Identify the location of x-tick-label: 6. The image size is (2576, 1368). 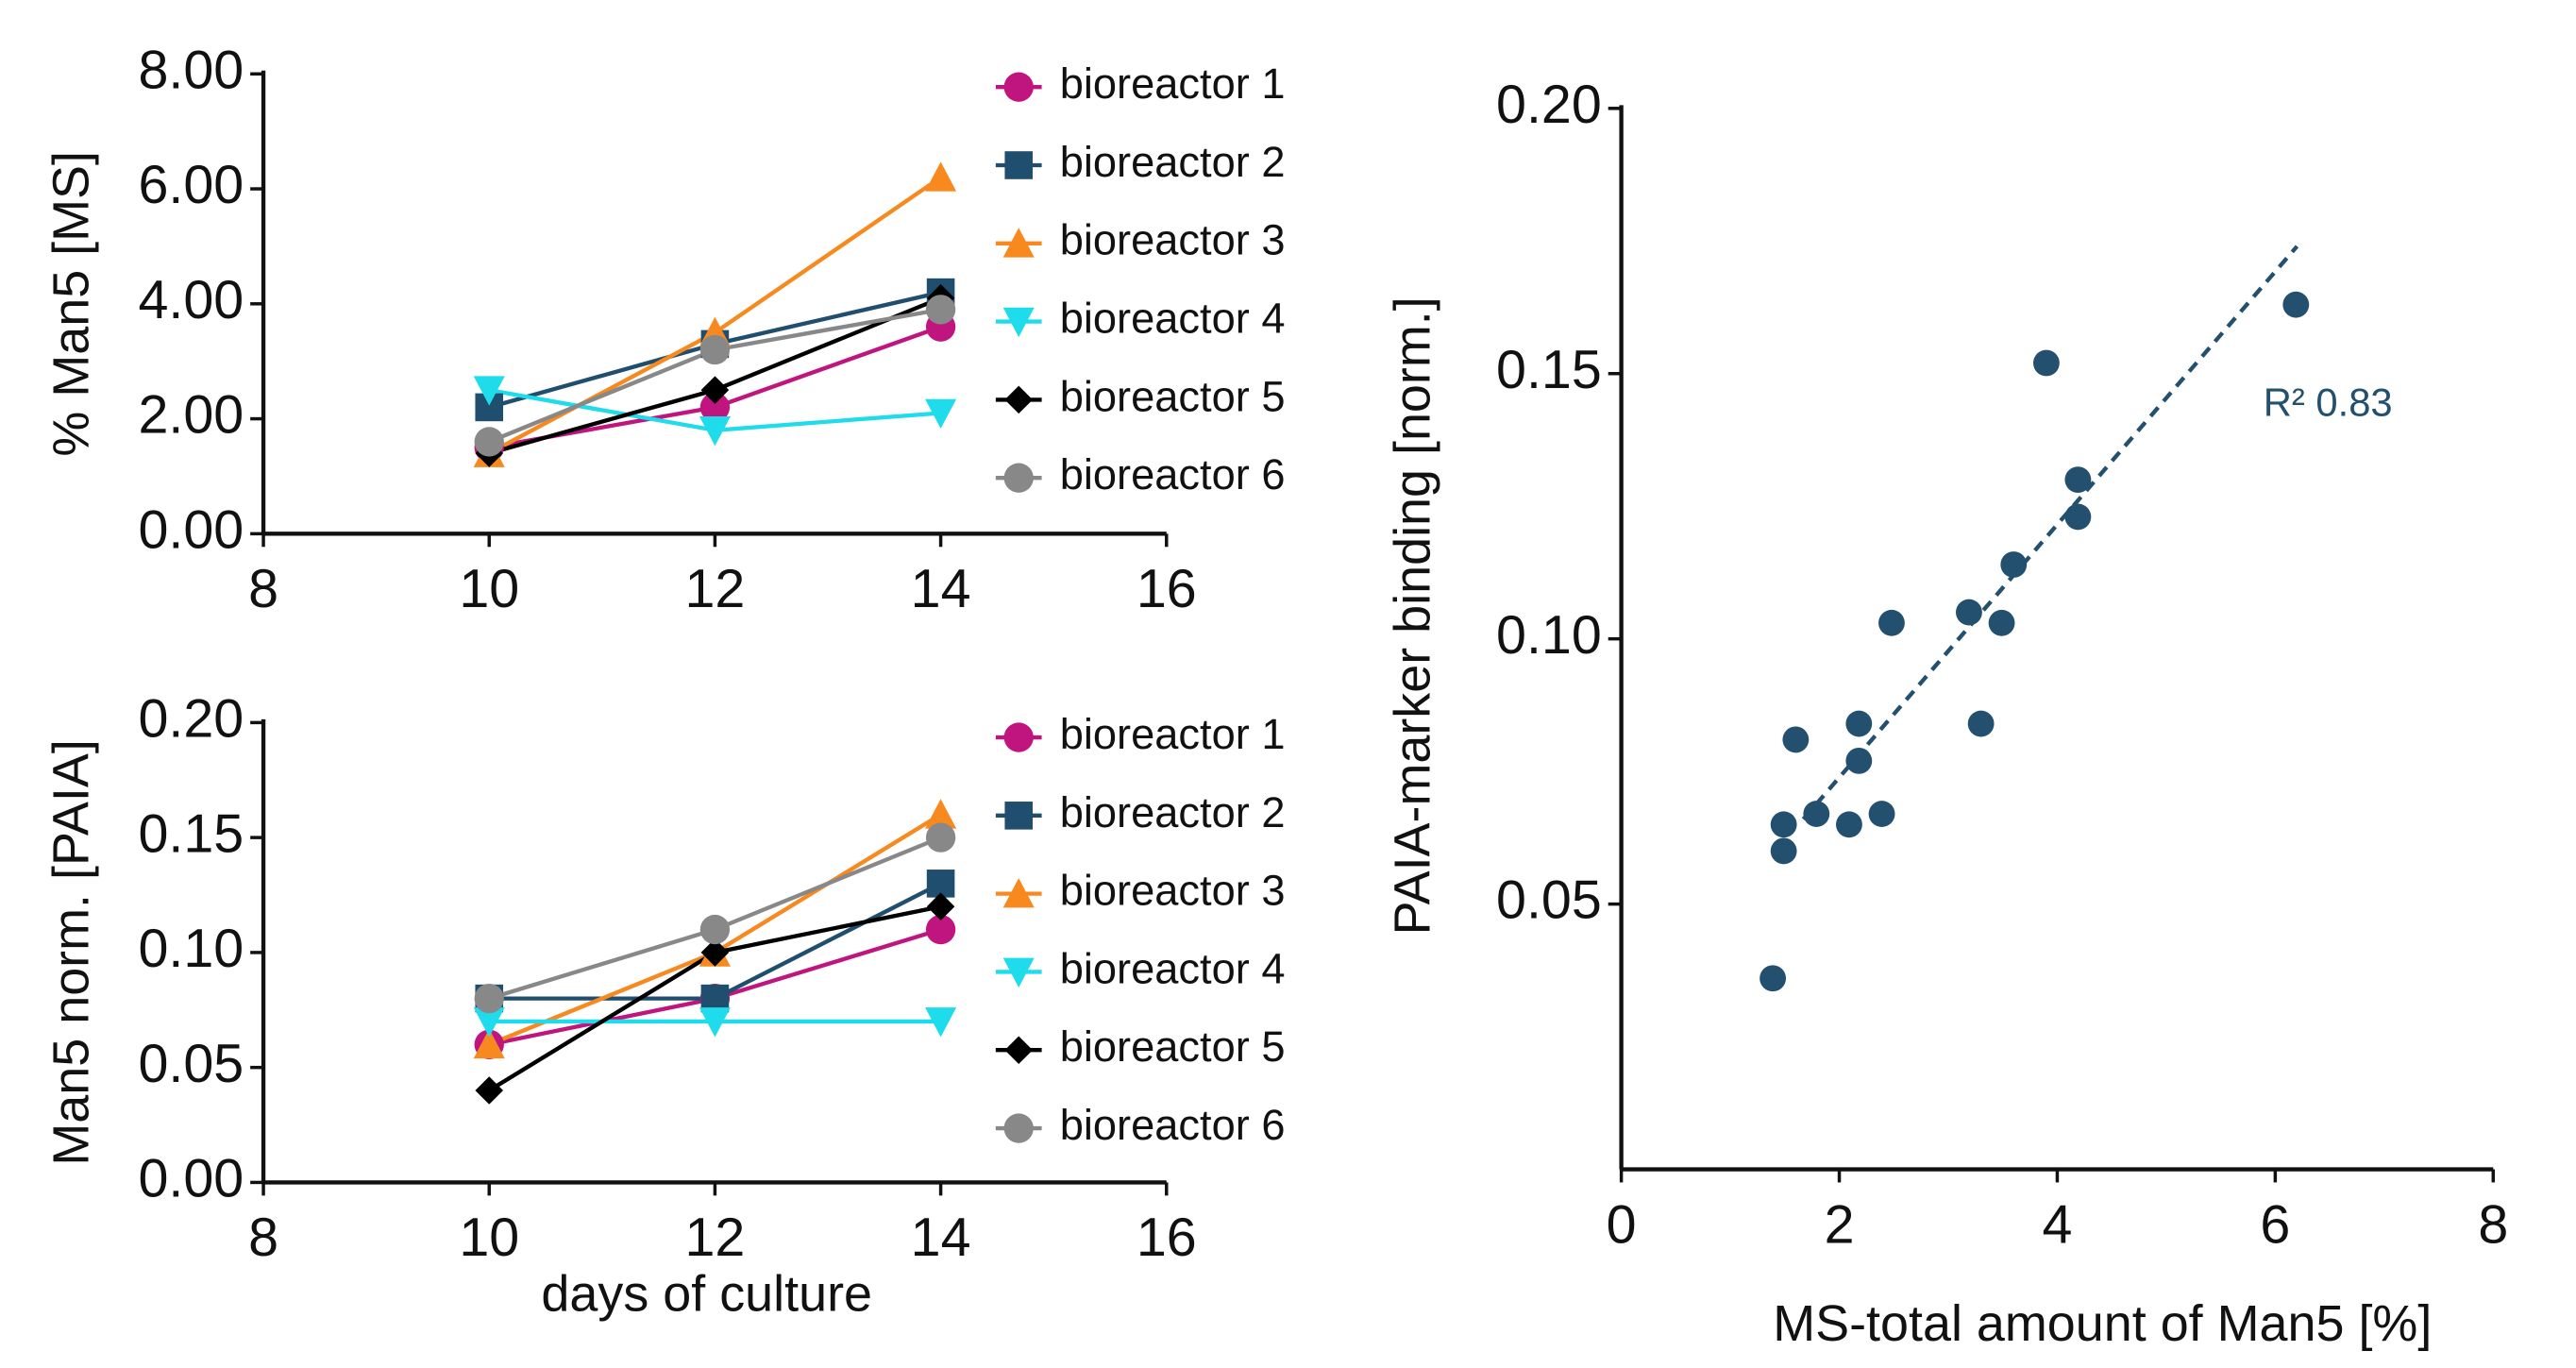
(2275, 1224).